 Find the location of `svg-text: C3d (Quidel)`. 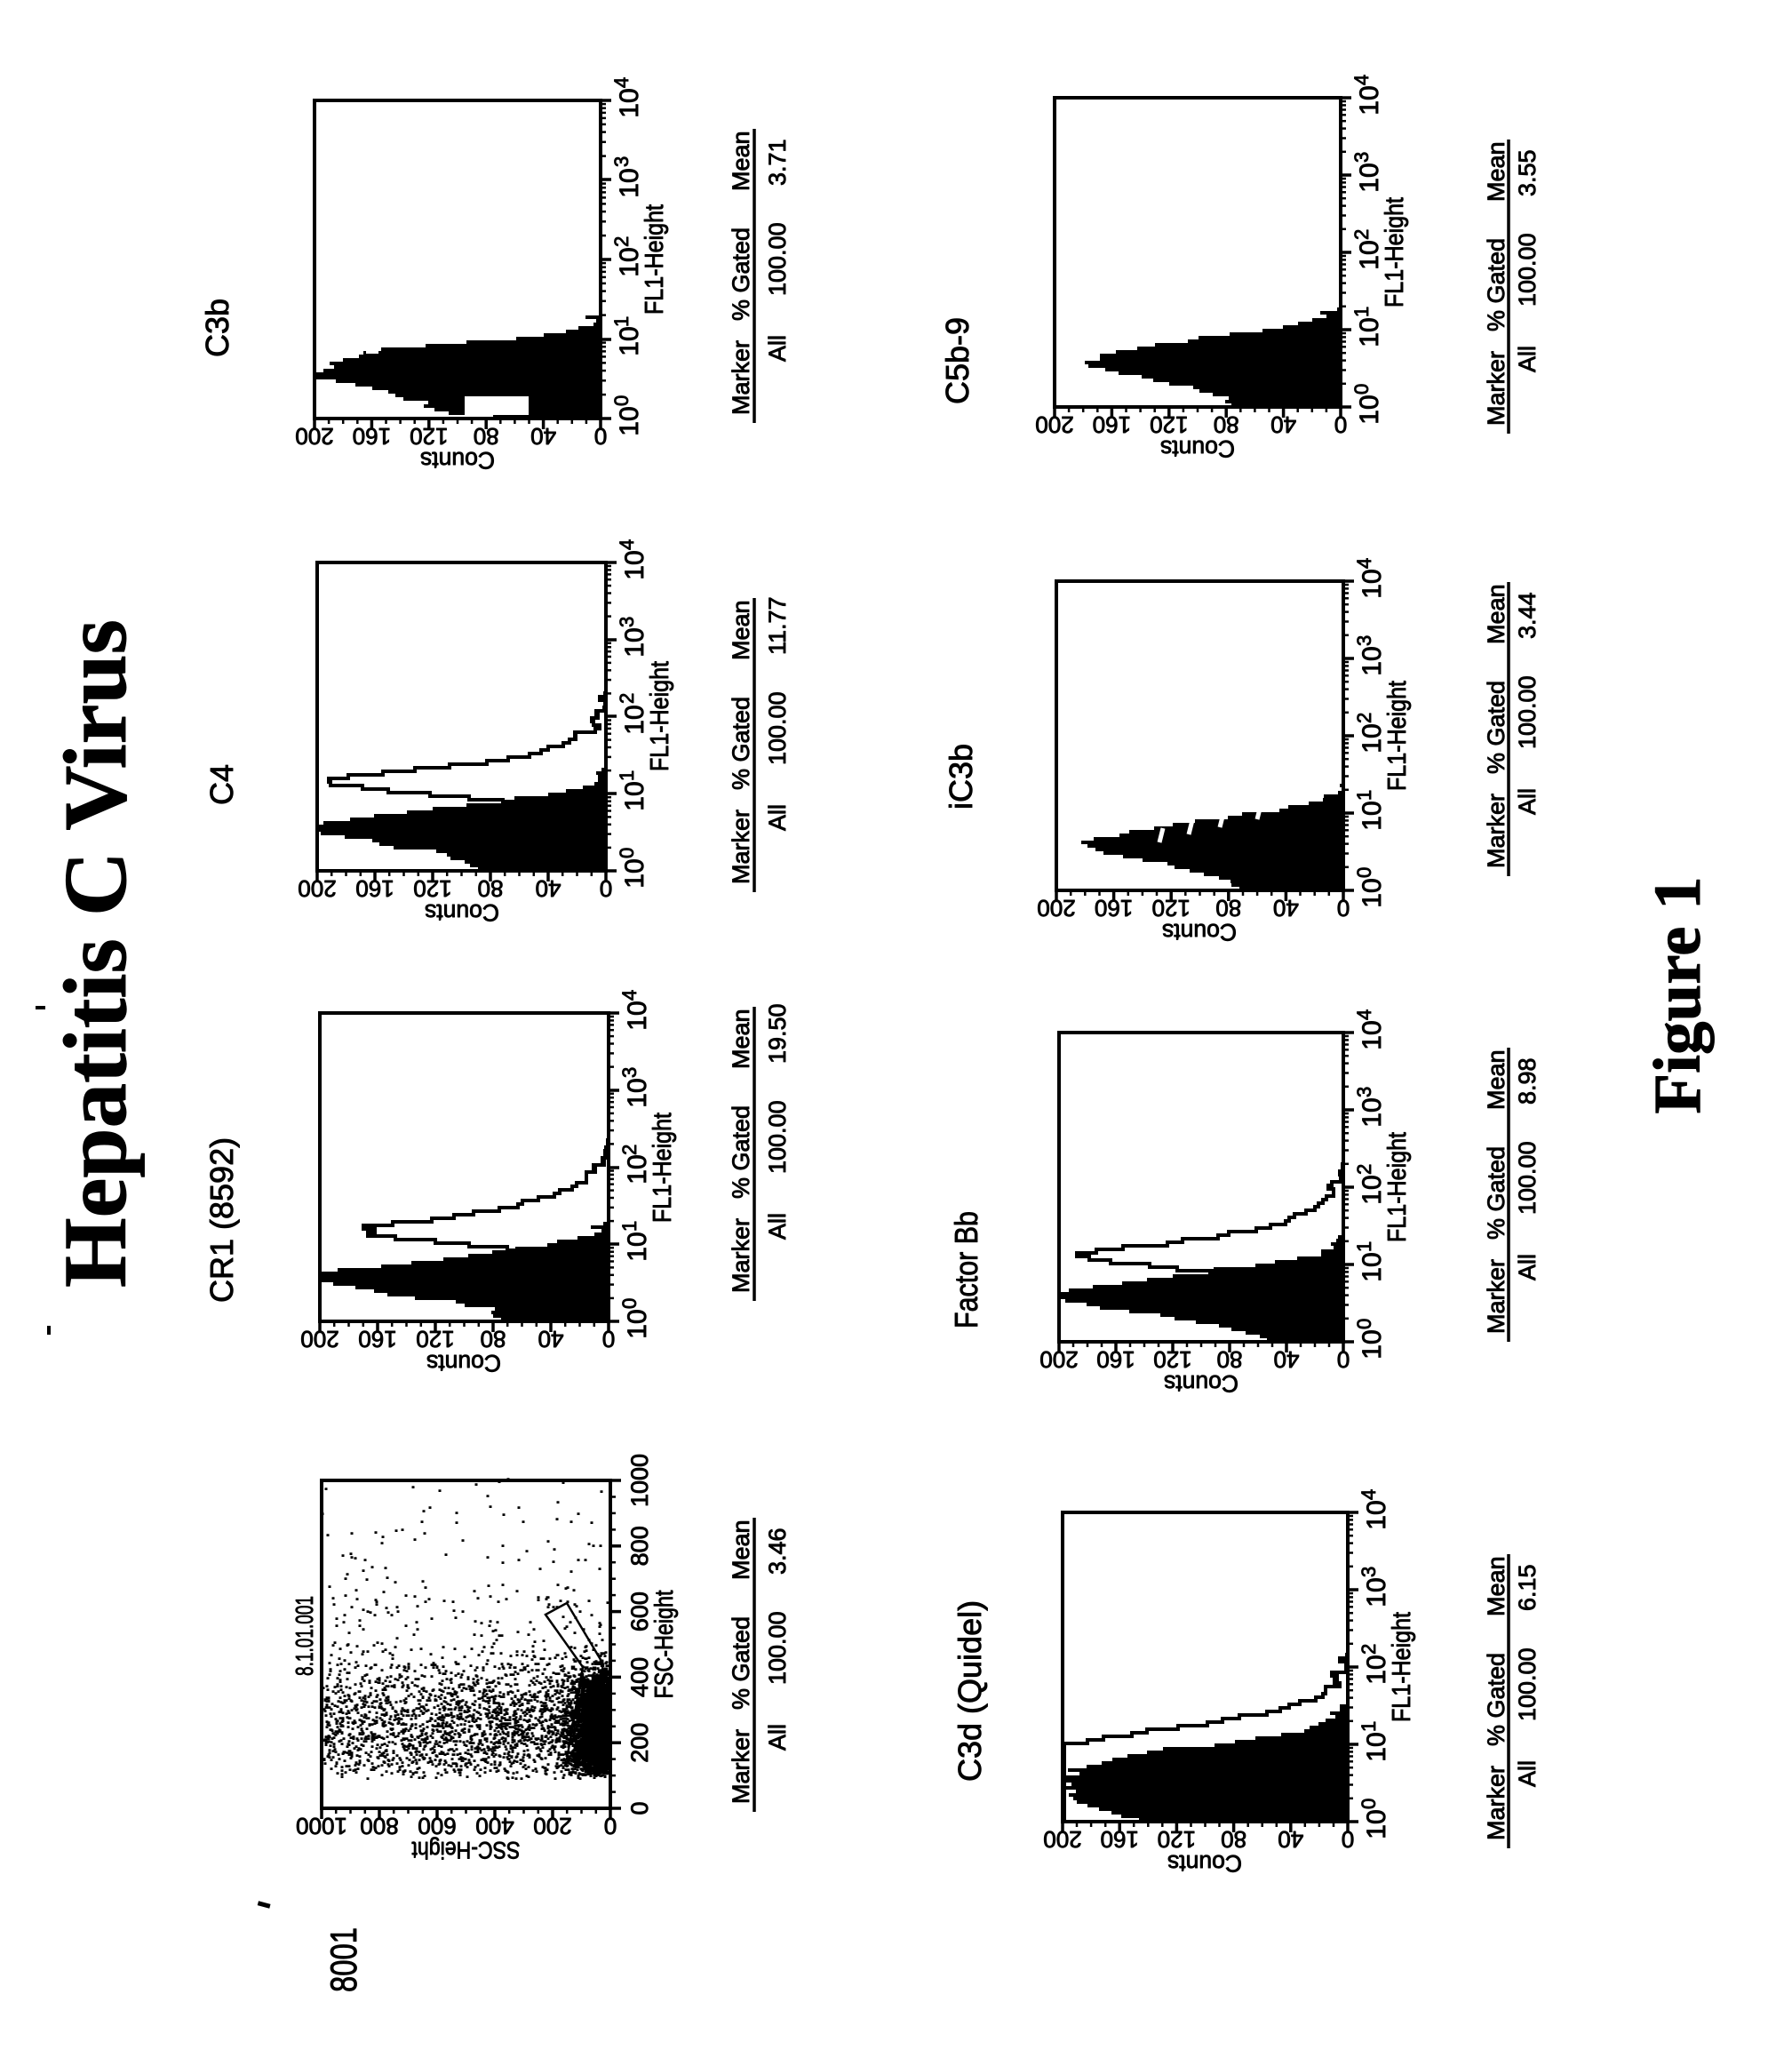

svg-text: C3d (Quidel) is located at coordinates (970, 1691).